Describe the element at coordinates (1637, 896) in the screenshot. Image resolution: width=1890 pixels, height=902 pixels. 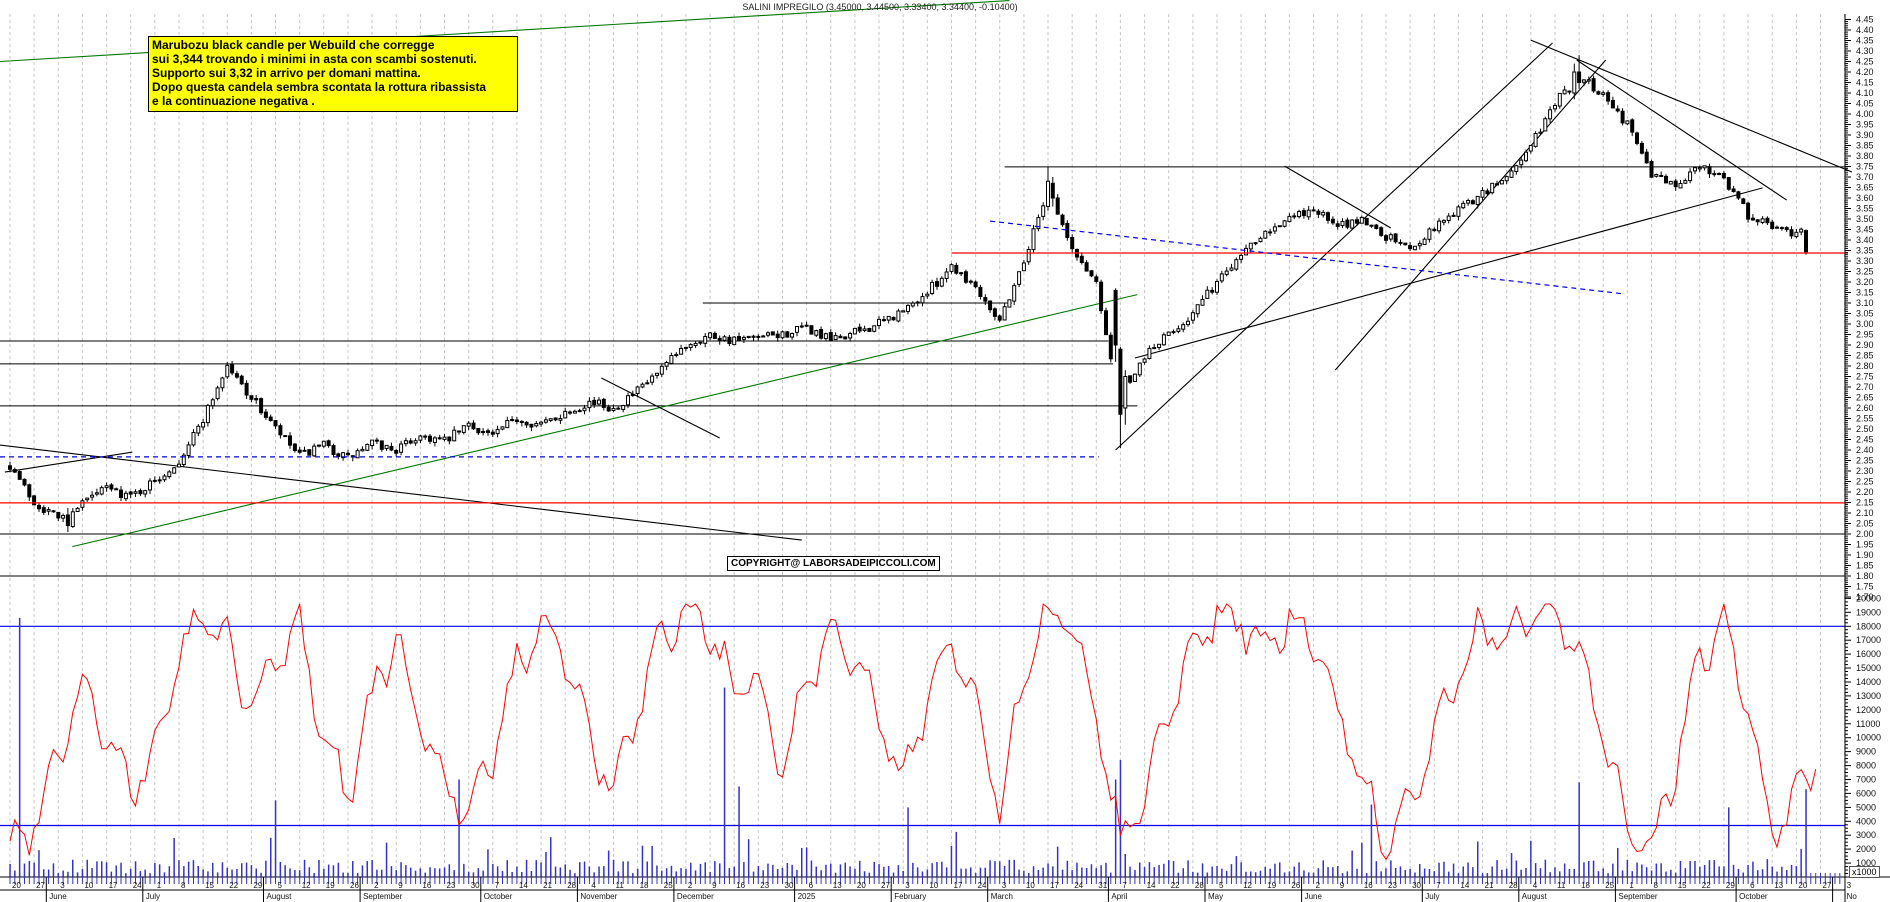
I see `svg-text: September` at that location.